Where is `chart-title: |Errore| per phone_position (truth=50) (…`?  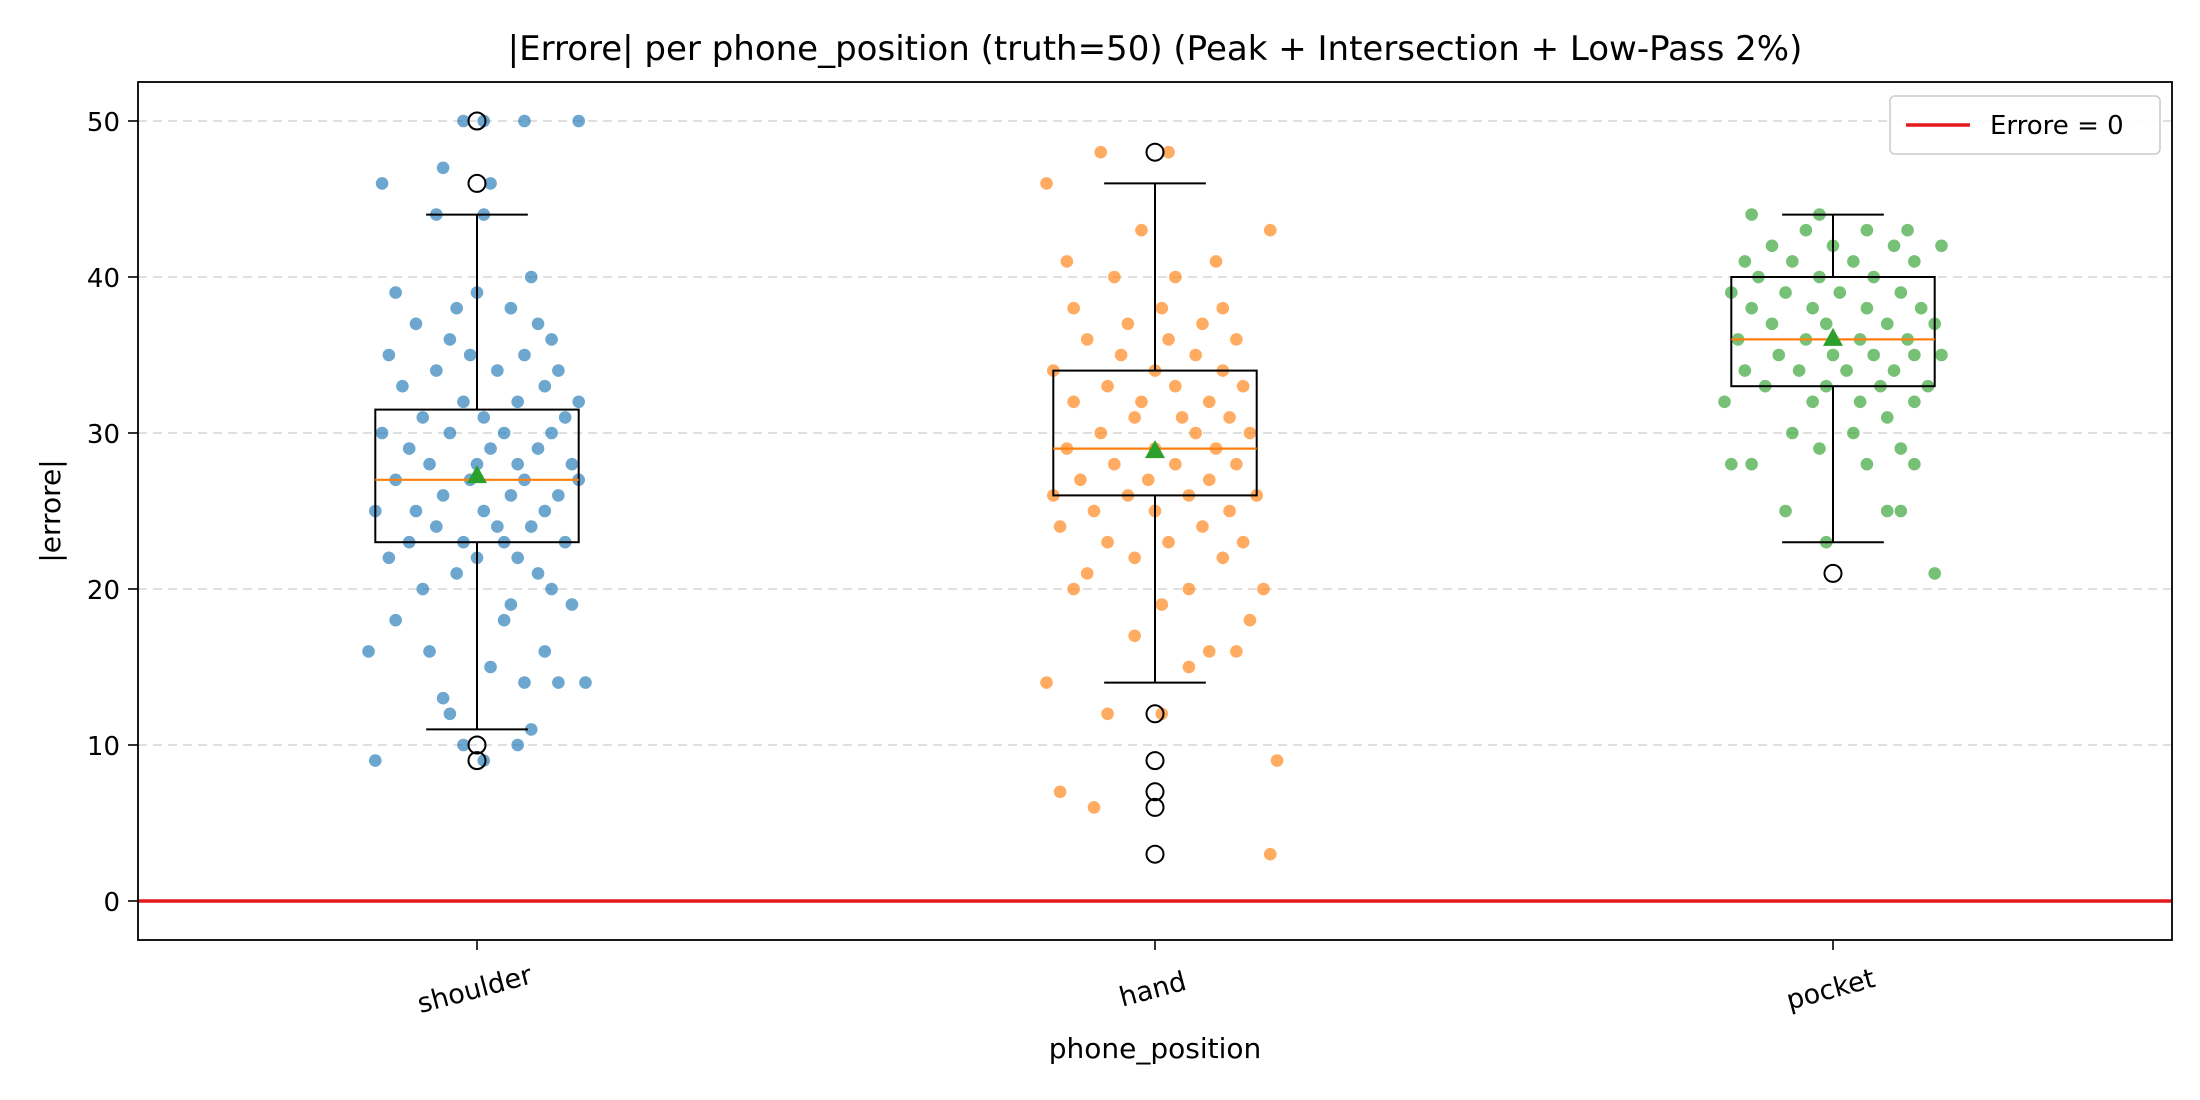 chart-title: |Errore| per phone_position (truth=50) (… is located at coordinates (1155, 49).